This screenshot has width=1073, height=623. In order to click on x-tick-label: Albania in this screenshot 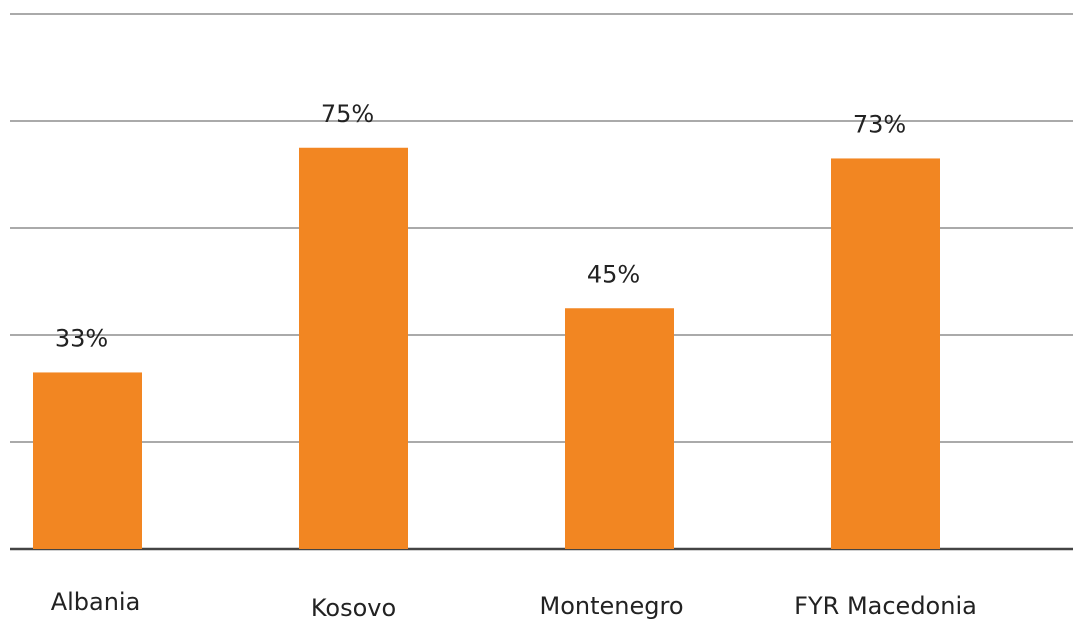, I will do `click(96, 602)`.